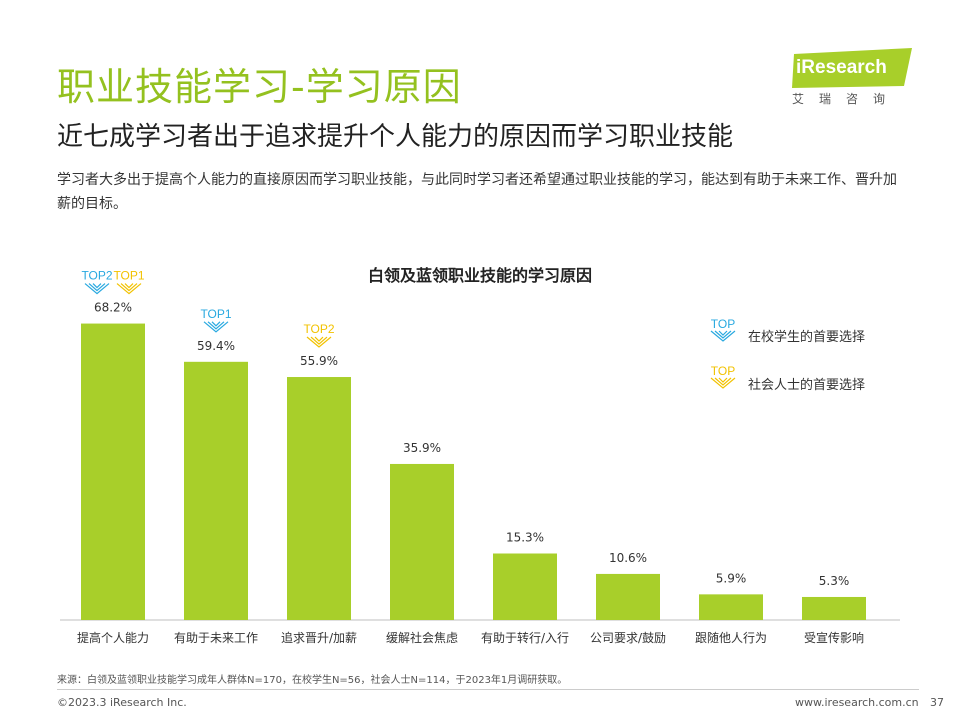  Describe the element at coordinates (857, 702) in the screenshot. I see `website-link: www.iresearch.com.cn` at that location.